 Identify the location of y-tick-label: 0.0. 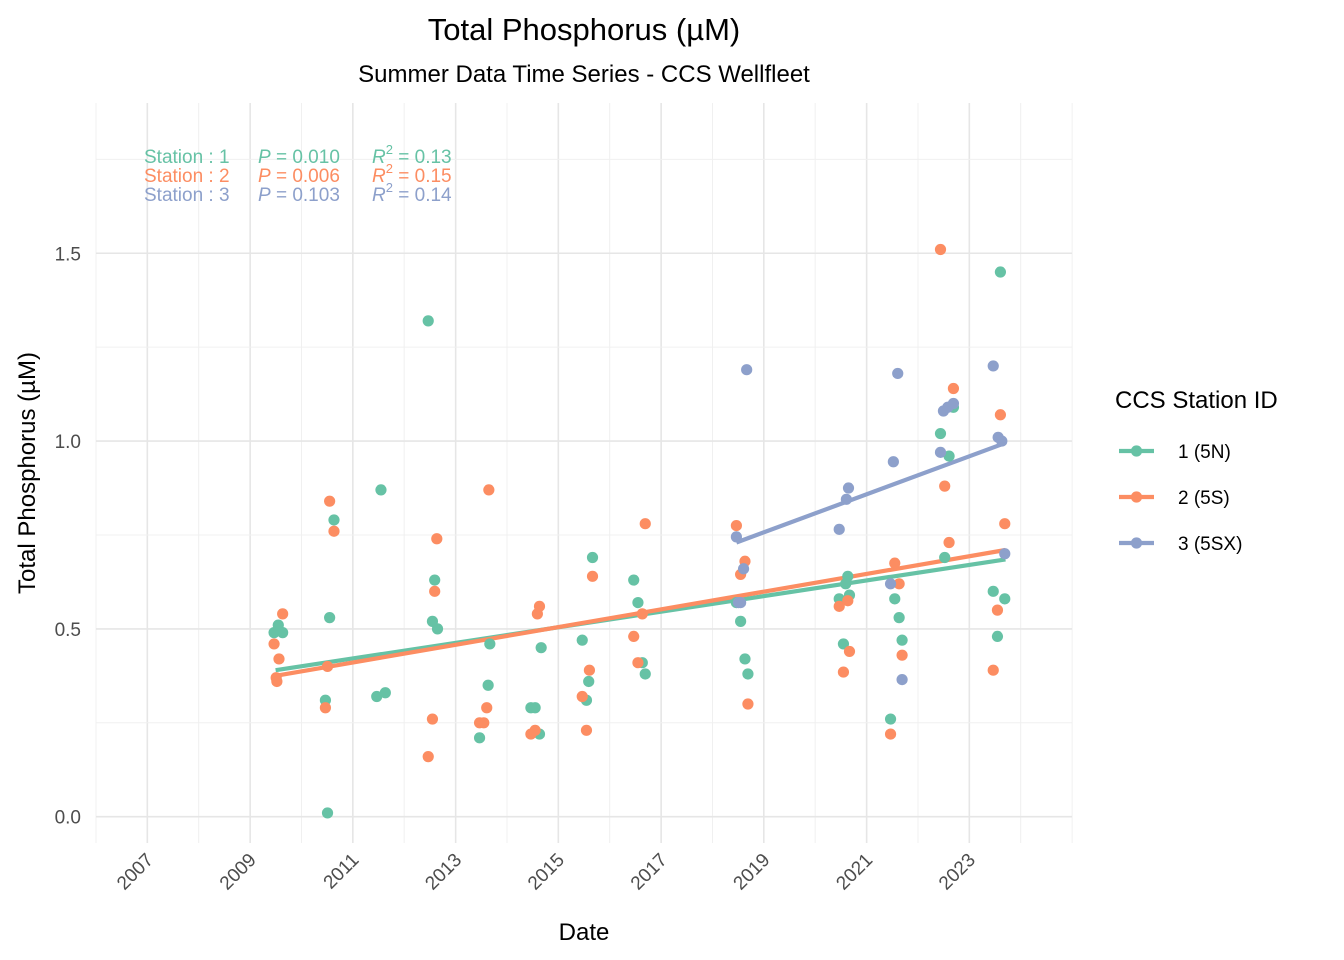
(68, 818).